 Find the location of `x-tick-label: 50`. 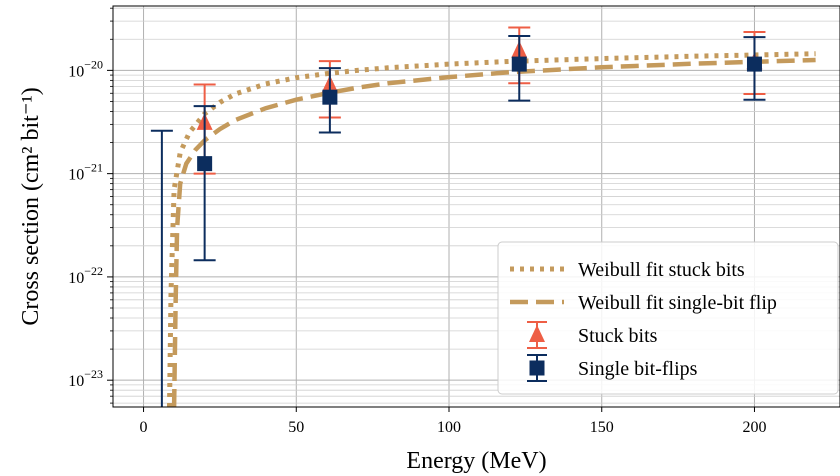

x-tick-label: 50 is located at coordinates (296, 427).